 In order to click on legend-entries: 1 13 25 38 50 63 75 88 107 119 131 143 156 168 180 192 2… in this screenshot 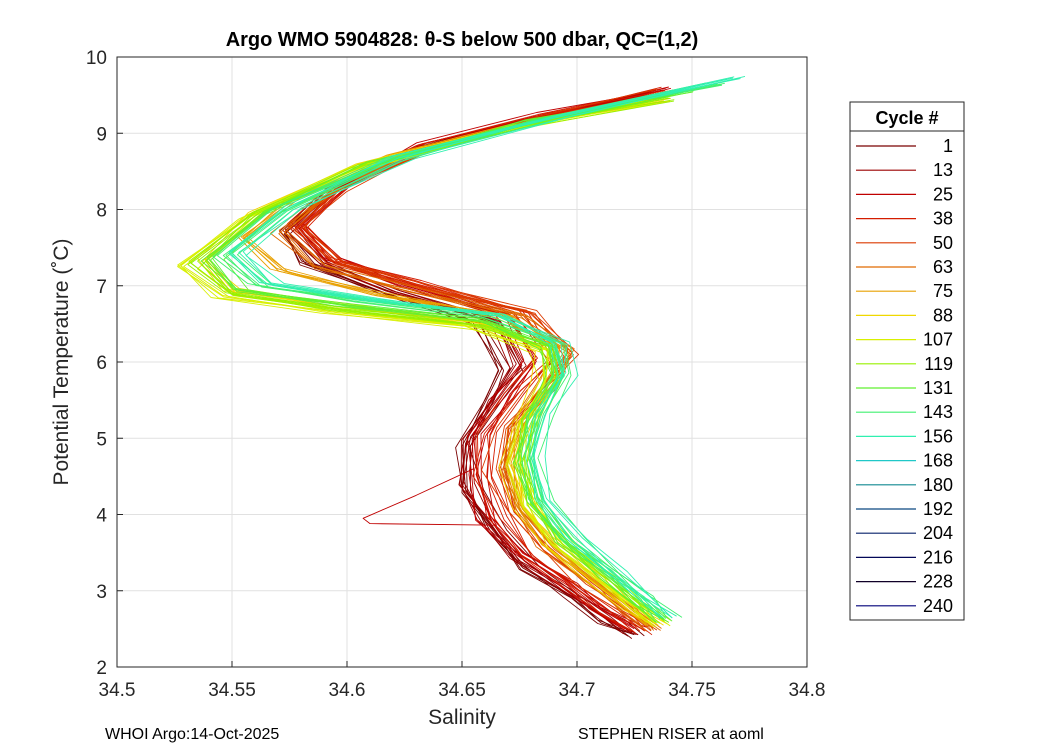, I will do `click(904, 376)`.